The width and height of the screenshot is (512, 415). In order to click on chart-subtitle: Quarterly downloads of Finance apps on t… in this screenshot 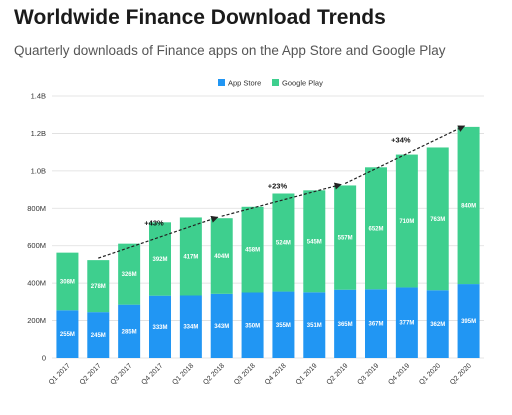, I will do `click(230, 50)`.